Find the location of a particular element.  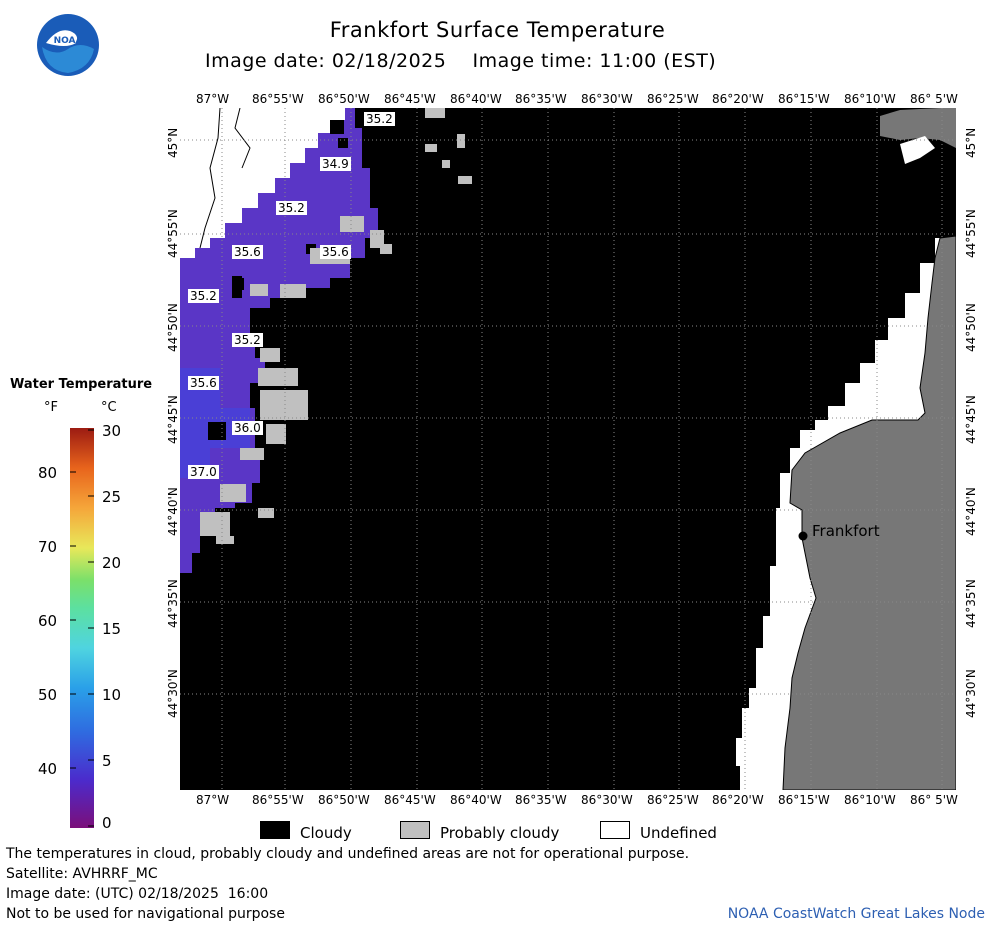

key-undefined-swatch is located at coordinates (615, 830).